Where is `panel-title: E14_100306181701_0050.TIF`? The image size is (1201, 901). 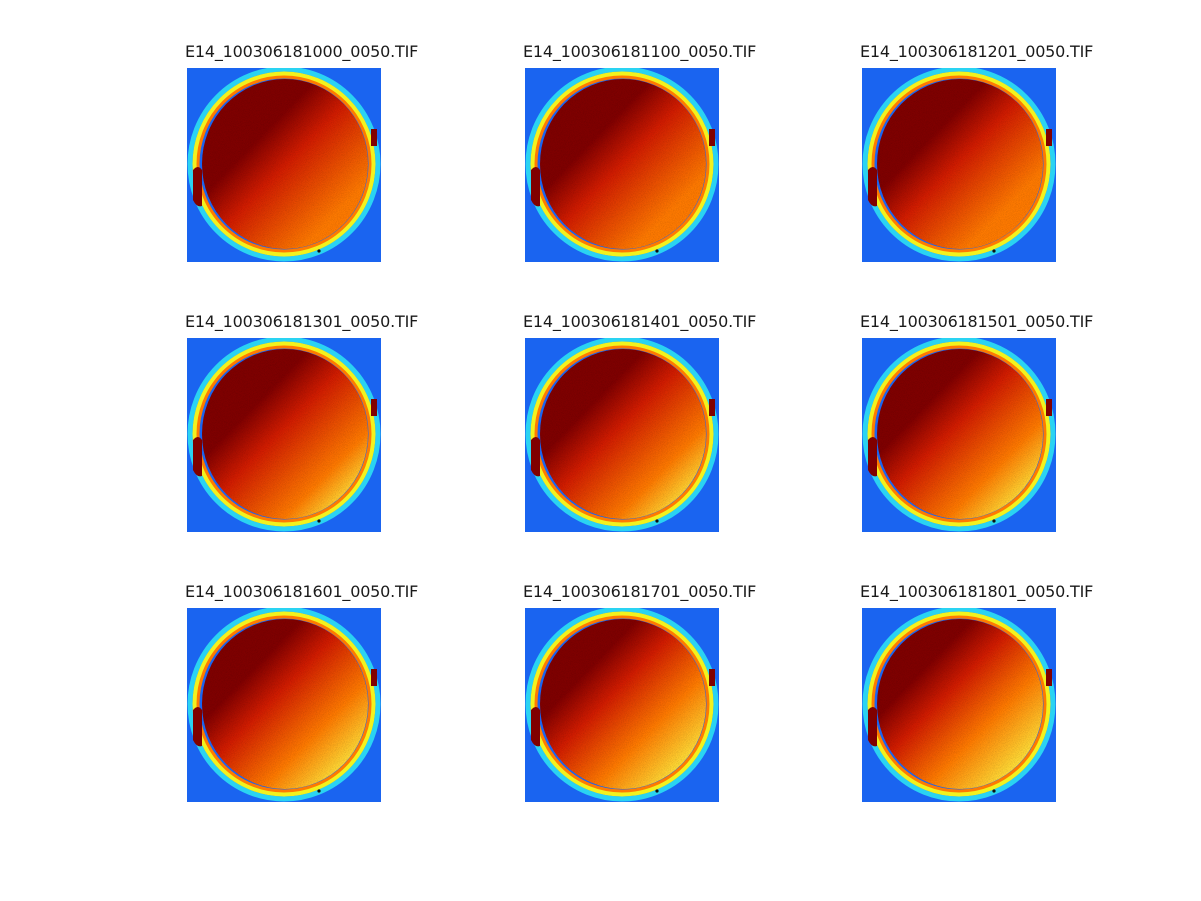 panel-title: E14_100306181701_0050.TIF is located at coordinates (640, 591).